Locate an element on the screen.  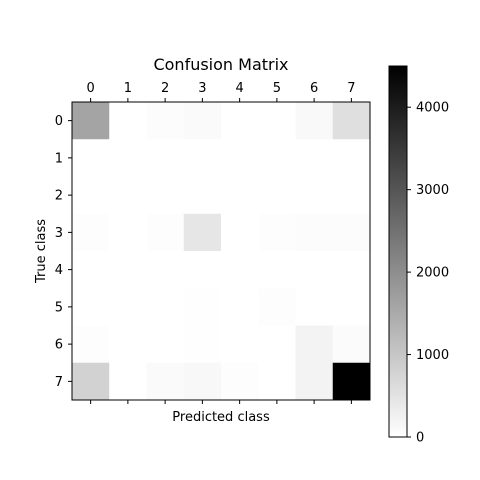
x-tick-label-6: 6 is located at coordinates (314, 88).